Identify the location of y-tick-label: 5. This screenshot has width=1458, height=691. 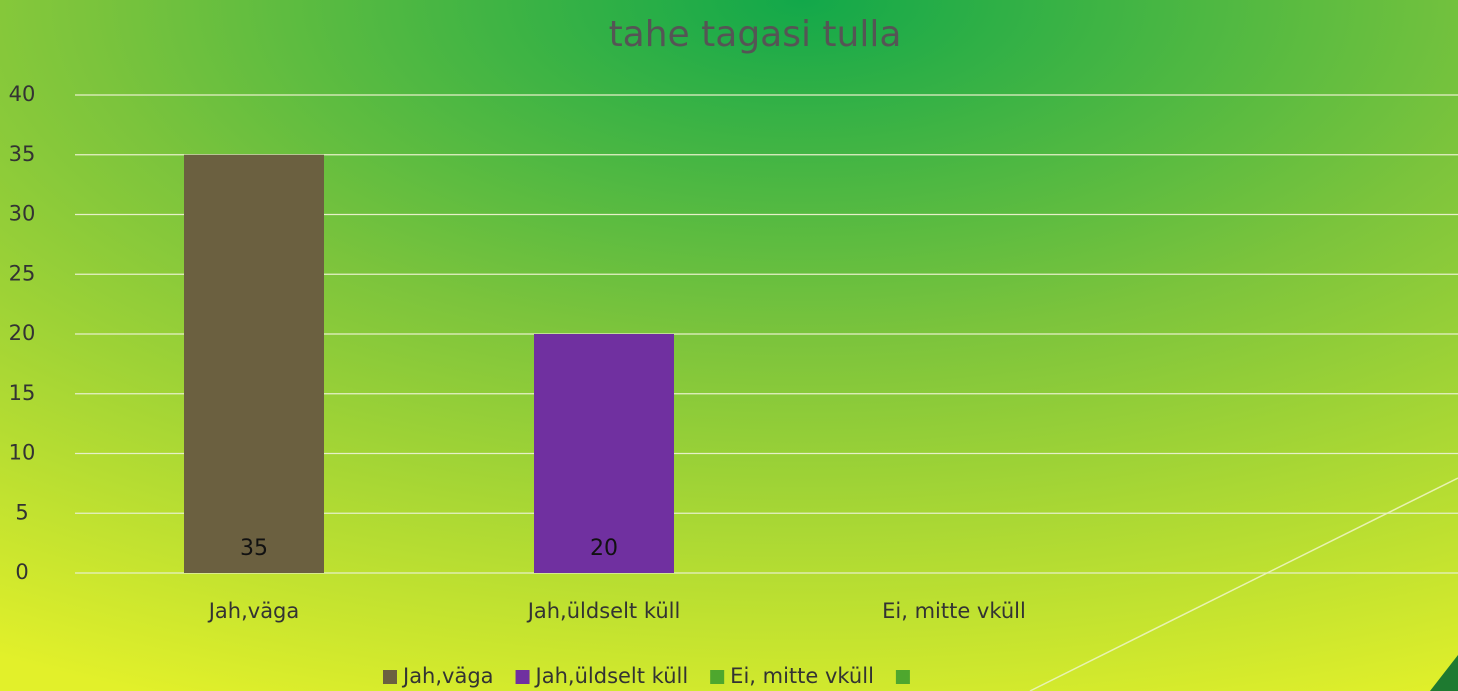
(21, 512).